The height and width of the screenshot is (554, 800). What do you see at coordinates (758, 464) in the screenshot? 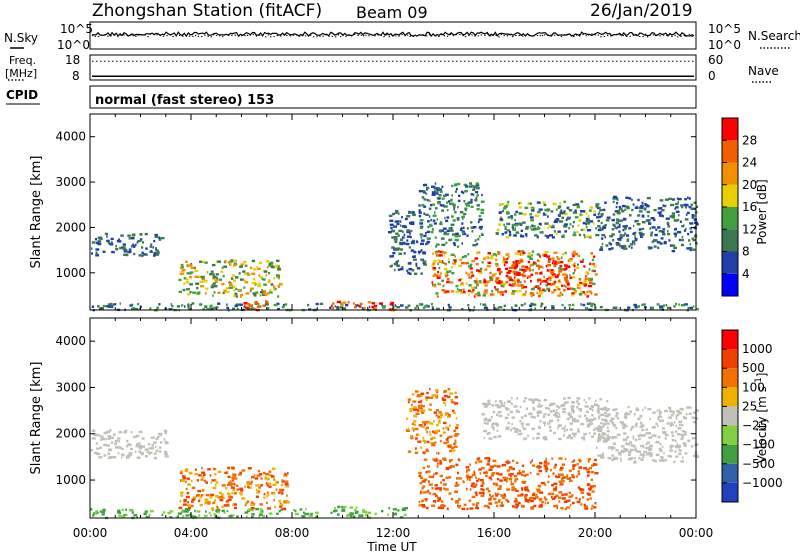
I see `cbar-tick-label-6: −500` at bounding box center [758, 464].